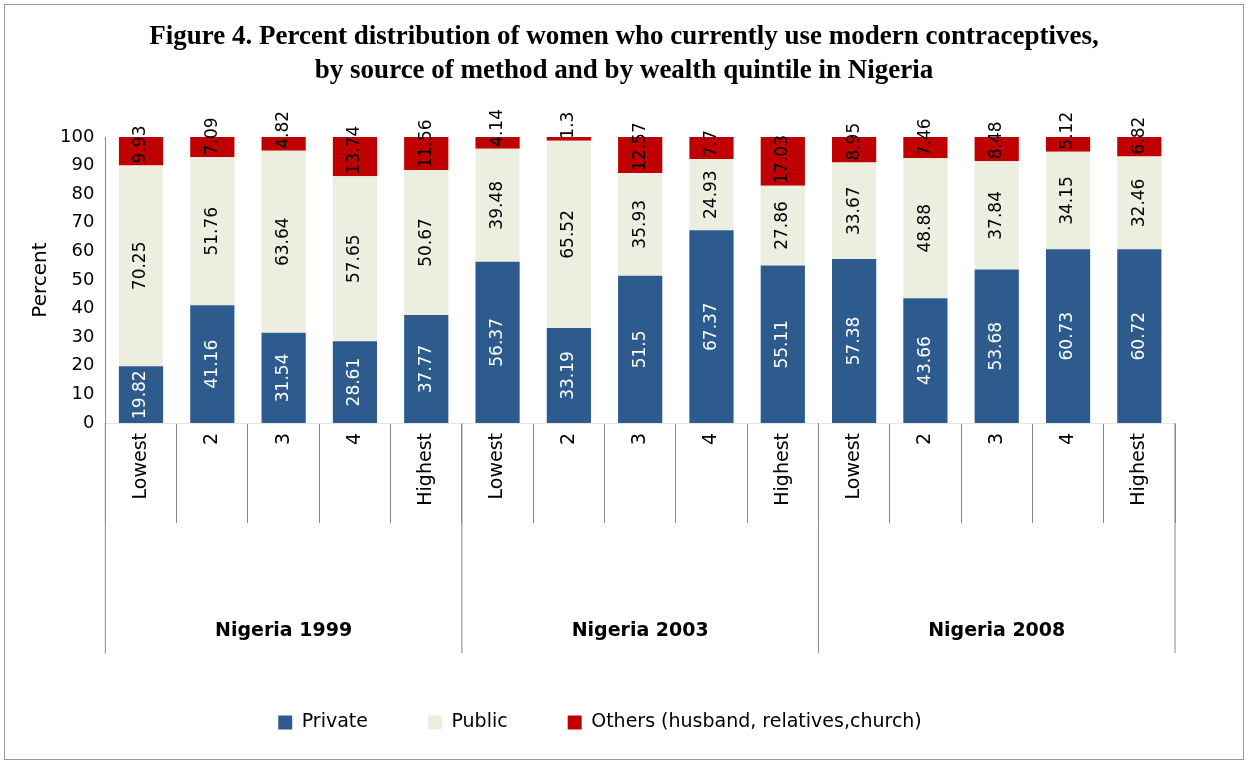  What do you see at coordinates (83, 220) in the screenshot?
I see `y-tick-label: 70` at bounding box center [83, 220].